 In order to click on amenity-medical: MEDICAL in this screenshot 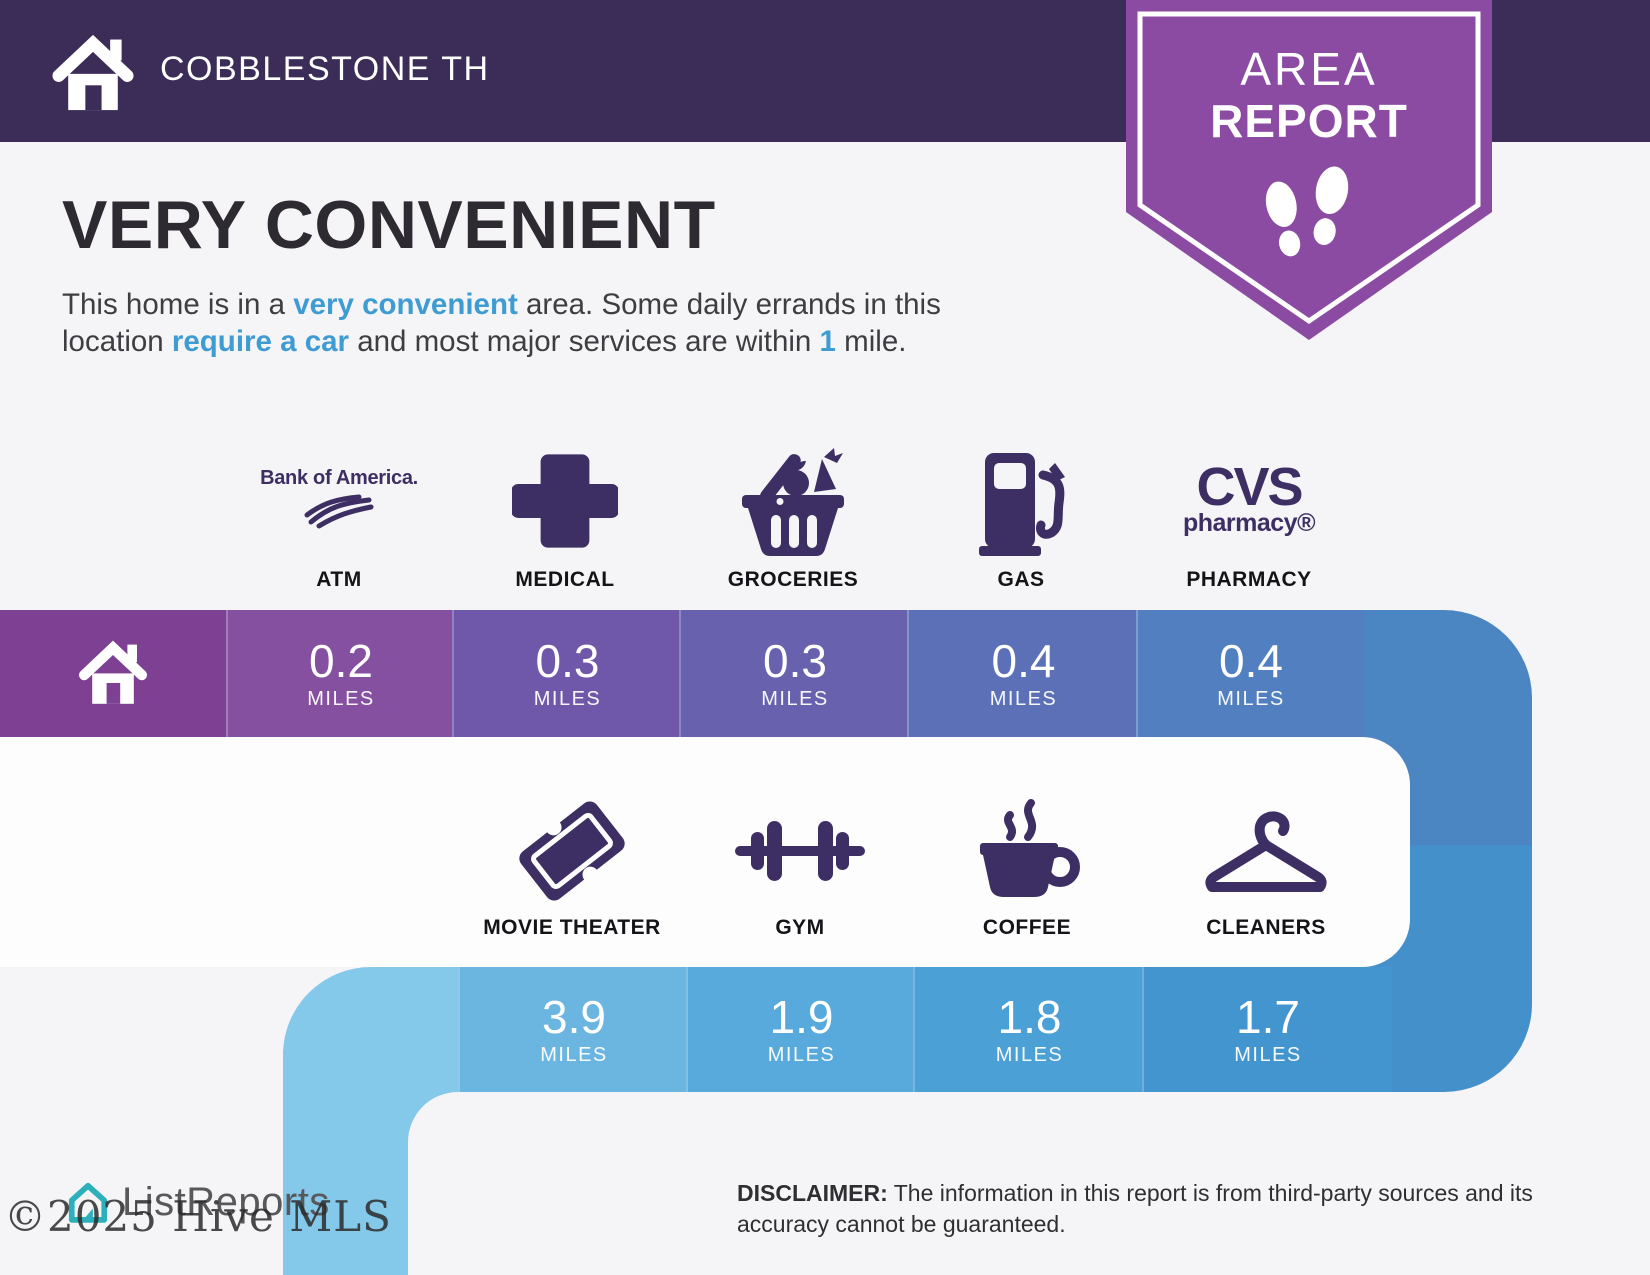, I will do `click(565, 516)`.